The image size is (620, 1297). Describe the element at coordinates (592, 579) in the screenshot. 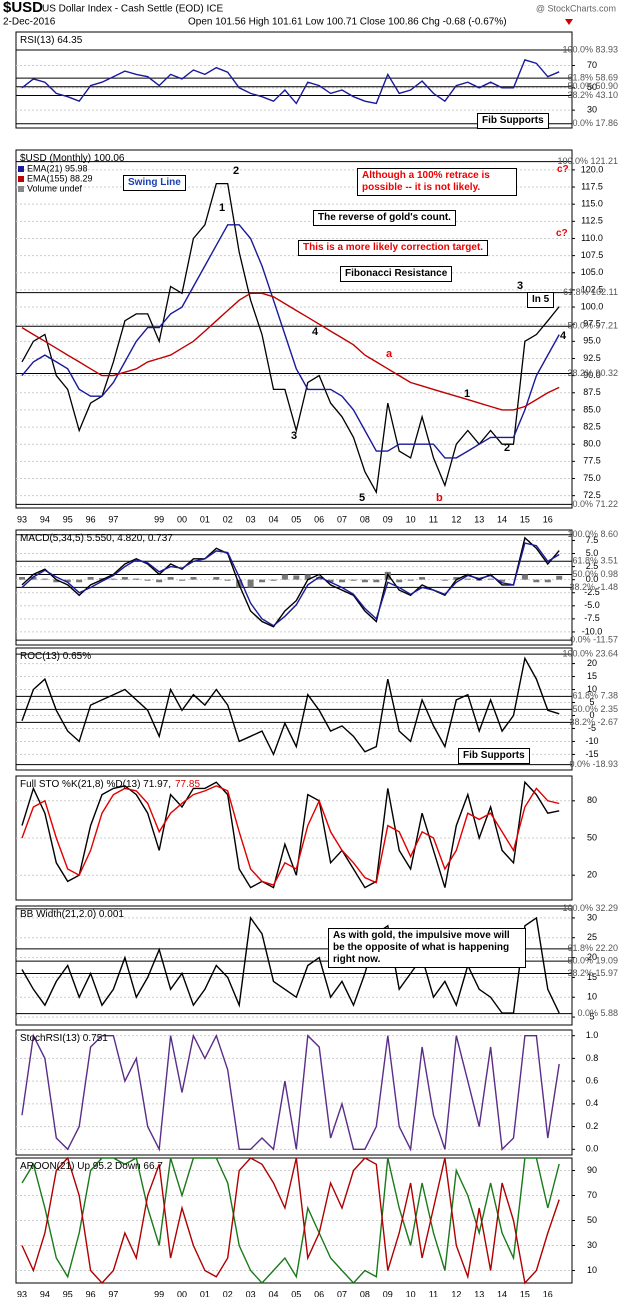

I see `y-tick-label: 0.0` at that location.